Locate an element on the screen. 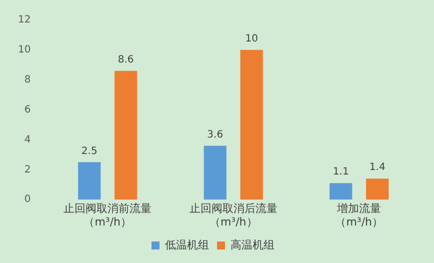 The image size is (434, 263). y-tick-label: 10 is located at coordinates (24, 50).